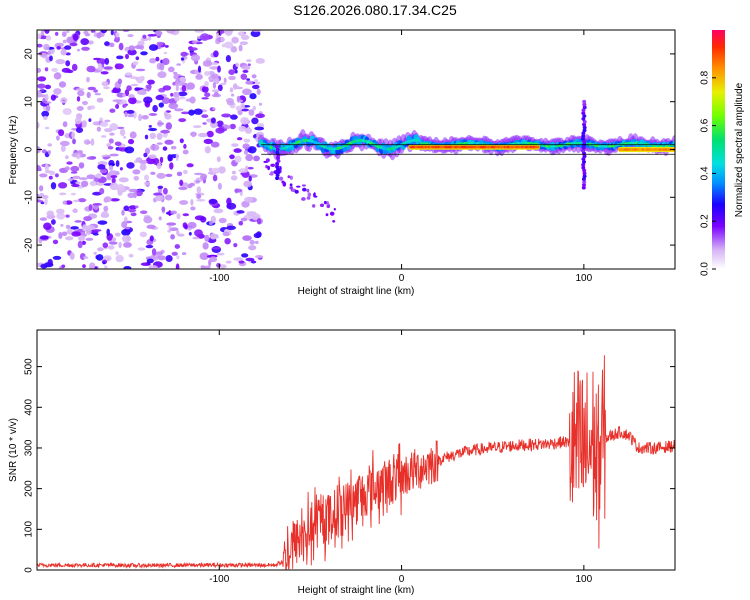  Describe the element at coordinates (718, 149) in the screenshot. I see `colorbar-gradient` at that location.